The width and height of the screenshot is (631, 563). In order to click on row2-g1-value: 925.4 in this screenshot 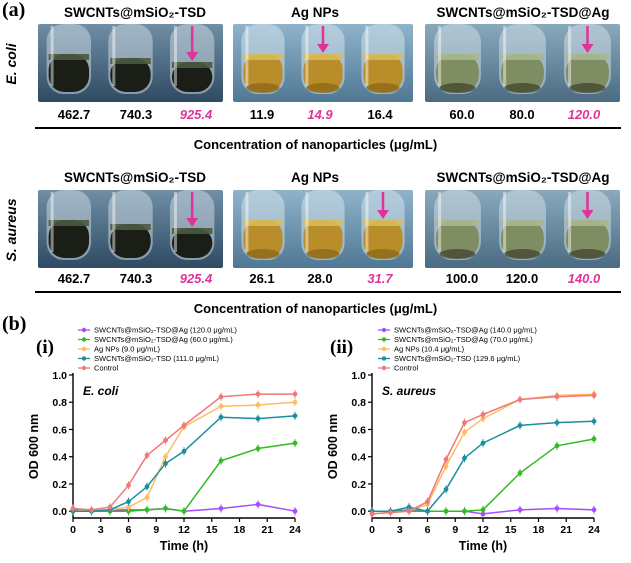, I will do `click(196, 278)`.